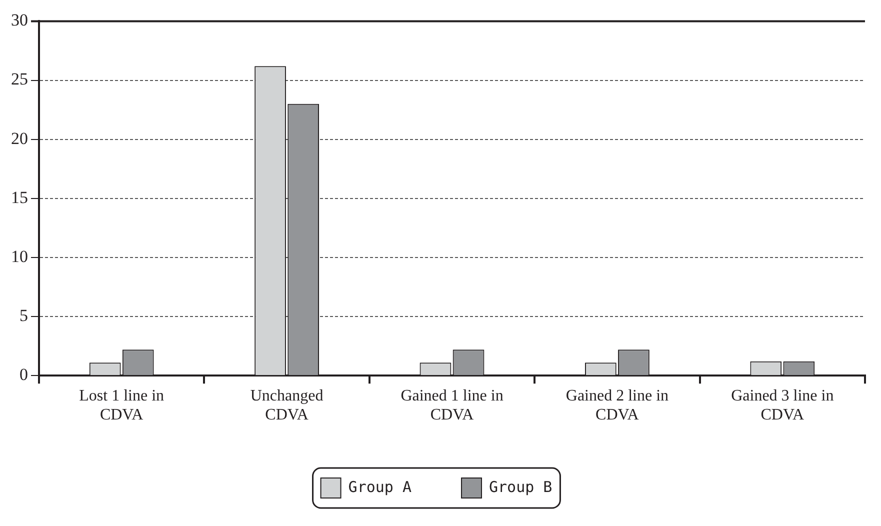 The height and width of the screenshot is (526, 881). What do you see at coordinates (617, 405) in the screenshot?
I see `x-tick-label: Gained 2 line in CDVA` at bounding box center [617, 405].